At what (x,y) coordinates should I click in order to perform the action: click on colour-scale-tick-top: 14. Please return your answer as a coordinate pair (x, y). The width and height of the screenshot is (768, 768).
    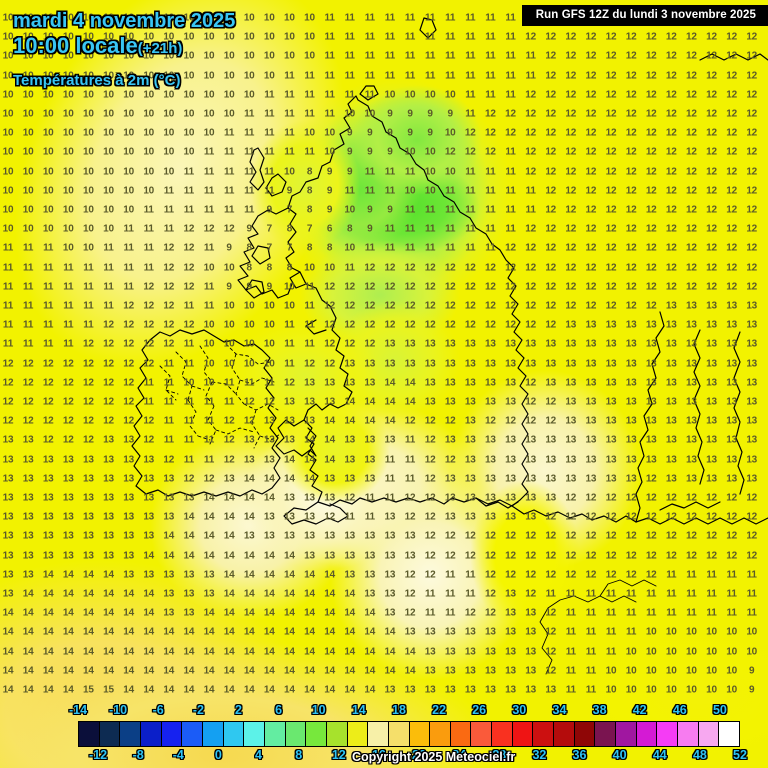
    Looking at the image, I should click on (358, 710).